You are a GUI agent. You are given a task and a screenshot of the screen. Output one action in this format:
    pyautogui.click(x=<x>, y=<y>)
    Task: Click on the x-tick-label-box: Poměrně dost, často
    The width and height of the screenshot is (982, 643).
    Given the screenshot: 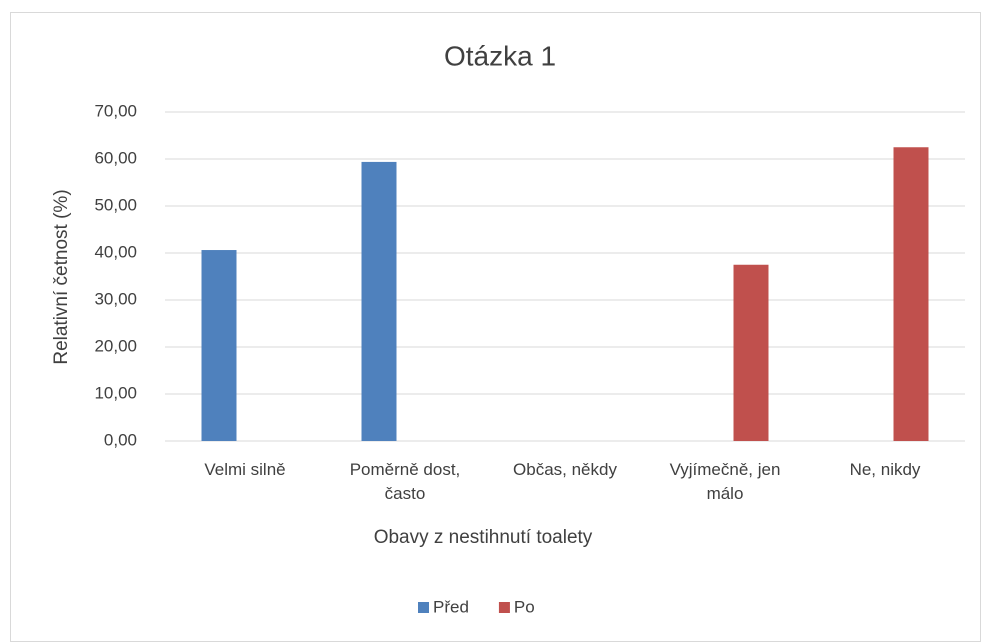 What is the action you would take?
    pyautogui.click(x=405, y=481)
    